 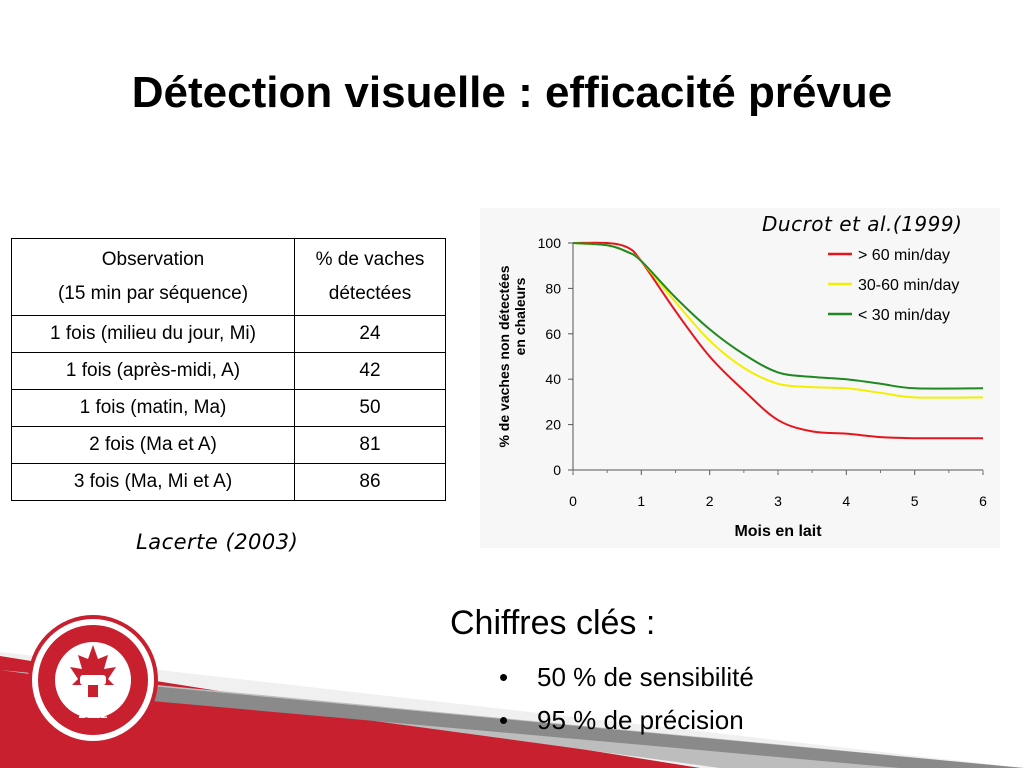 What do you see at coordinates (778, 501) in the screenshot?
I see `x-tick-label: 3` at bounding box center [778, 501].